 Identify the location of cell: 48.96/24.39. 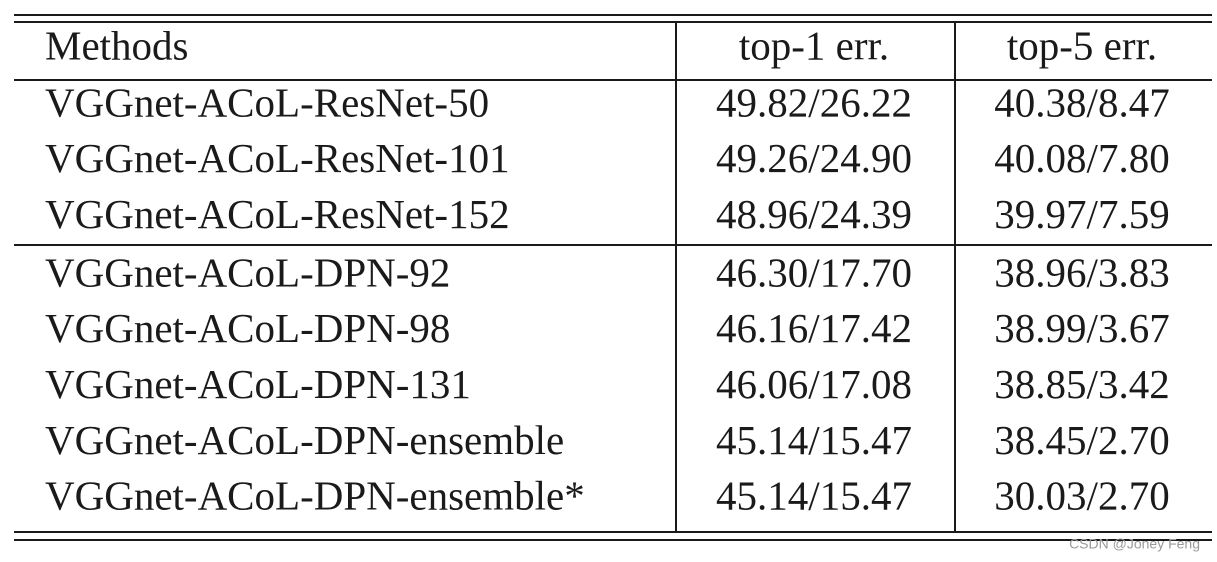
(814, 214).